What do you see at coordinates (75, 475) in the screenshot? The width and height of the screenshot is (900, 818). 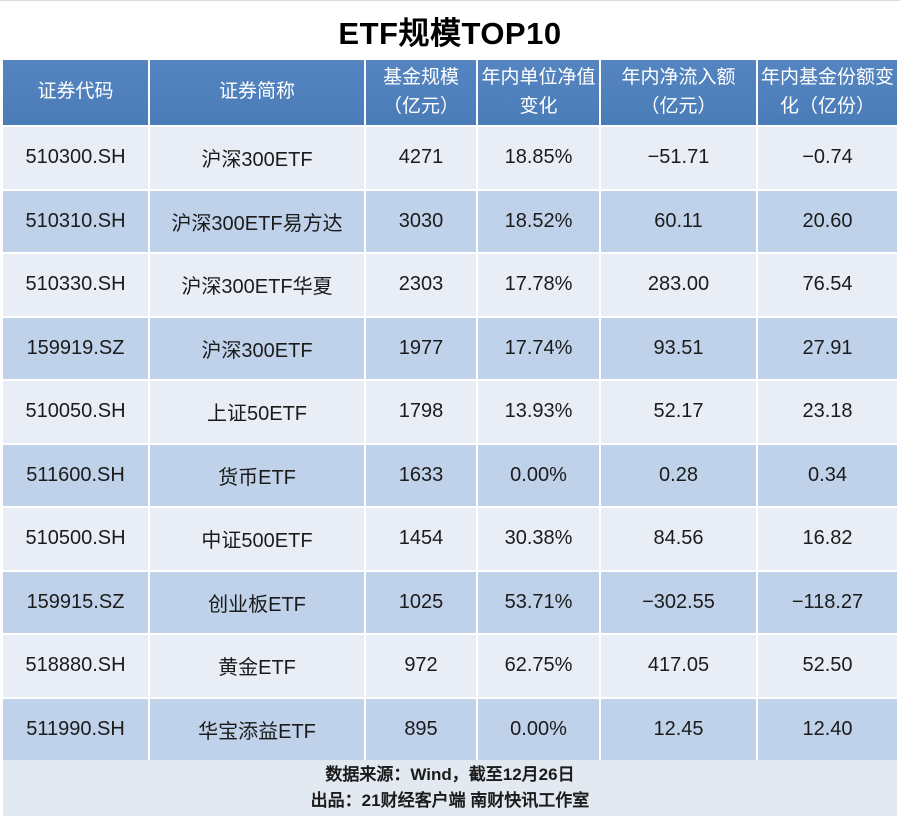 I see `cell-code: 511600.SH` at bounding box center [75, 475].